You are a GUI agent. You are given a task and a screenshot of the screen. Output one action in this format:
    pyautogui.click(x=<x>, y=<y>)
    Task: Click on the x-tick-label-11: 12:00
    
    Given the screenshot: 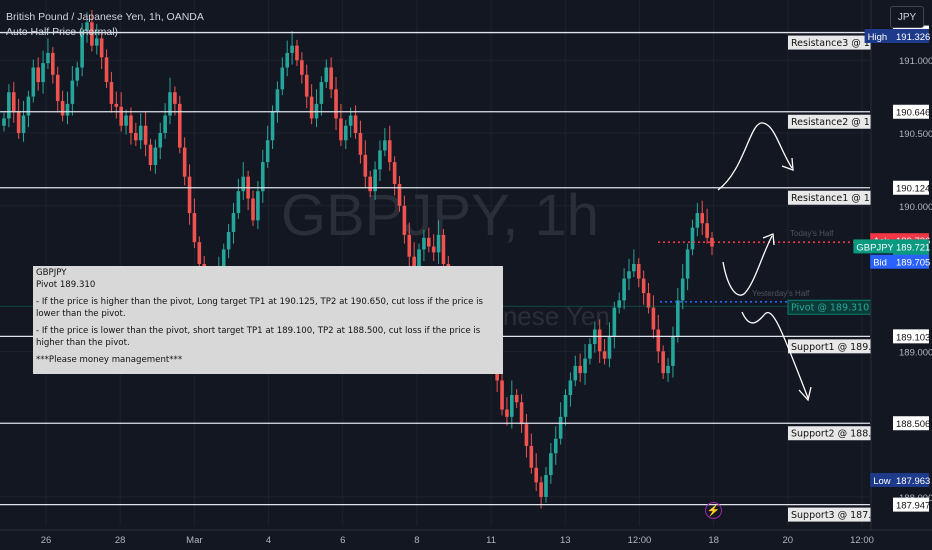 What is the action you would take?
    pyautogui.click(x=862, y=540)
    